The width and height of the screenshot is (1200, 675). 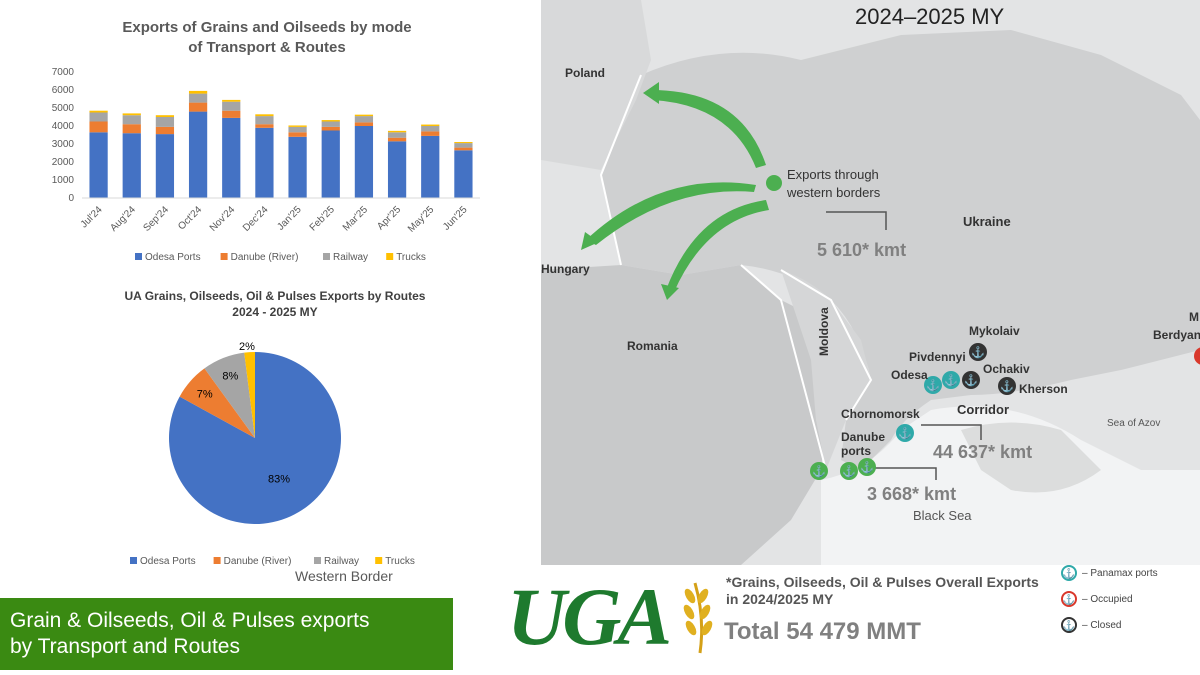 I want to click on western-border-caption: Western Border, so click(x=344, y=576).